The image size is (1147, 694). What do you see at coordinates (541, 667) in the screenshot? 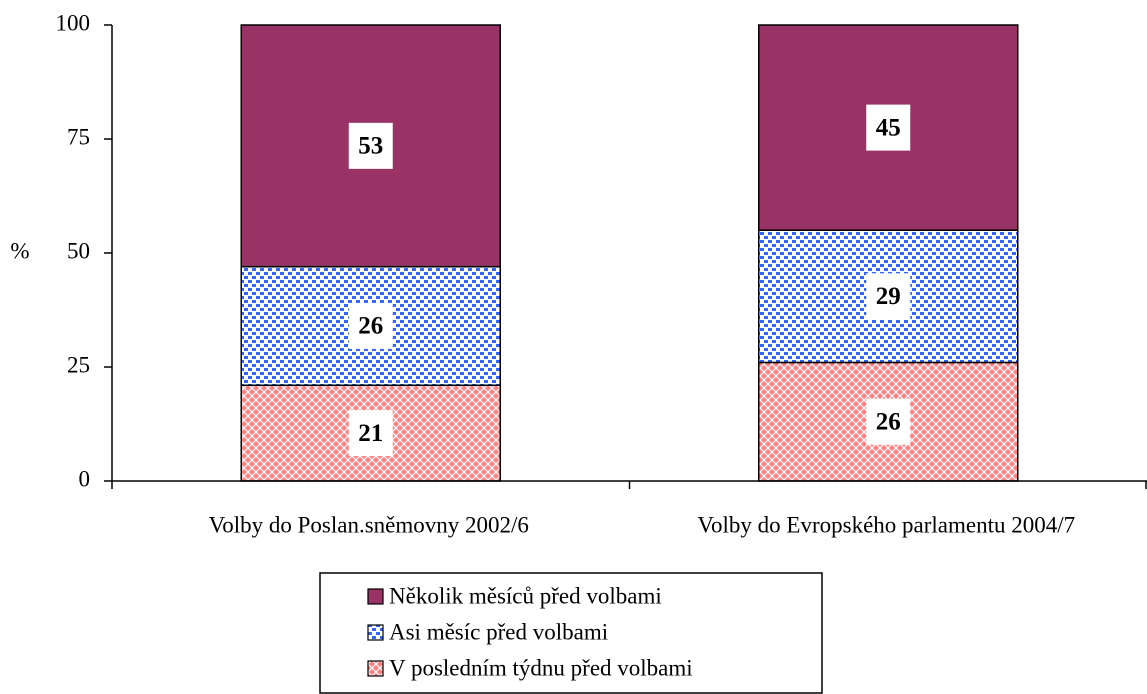
I see `legend-label: V posledním týdnu před volbami` at bounding box center [541, 667].